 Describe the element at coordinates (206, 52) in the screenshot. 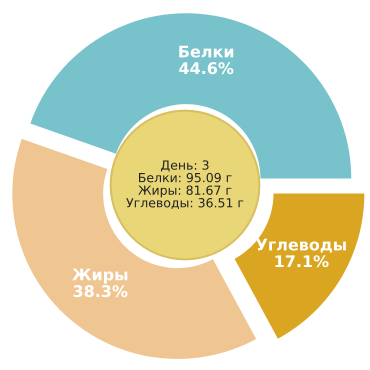

I see `slice-label: Белки` at that location.